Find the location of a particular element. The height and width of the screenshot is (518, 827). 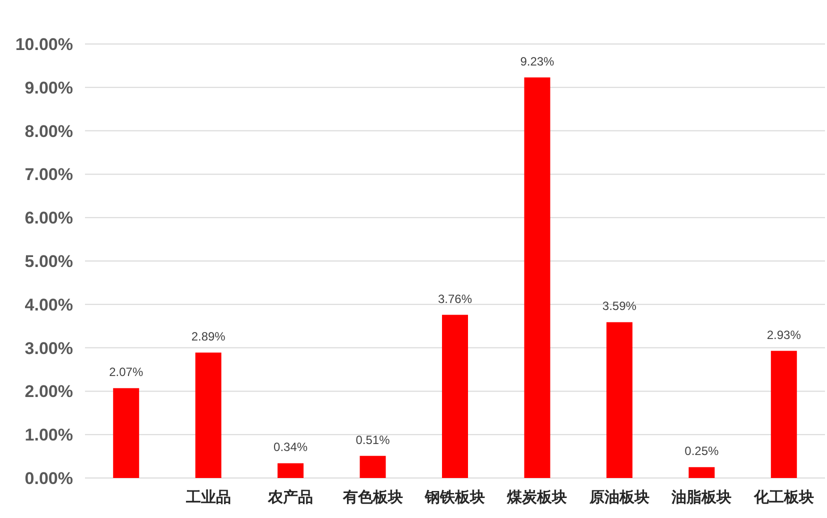

y-tick-label: 0.00% is located at coordinates (48, 478).